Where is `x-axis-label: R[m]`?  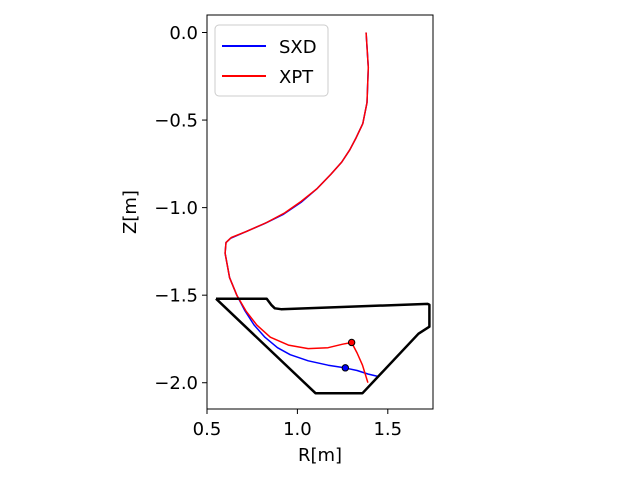
x-axis-label: R[m] is located at coordinates (320, 455).